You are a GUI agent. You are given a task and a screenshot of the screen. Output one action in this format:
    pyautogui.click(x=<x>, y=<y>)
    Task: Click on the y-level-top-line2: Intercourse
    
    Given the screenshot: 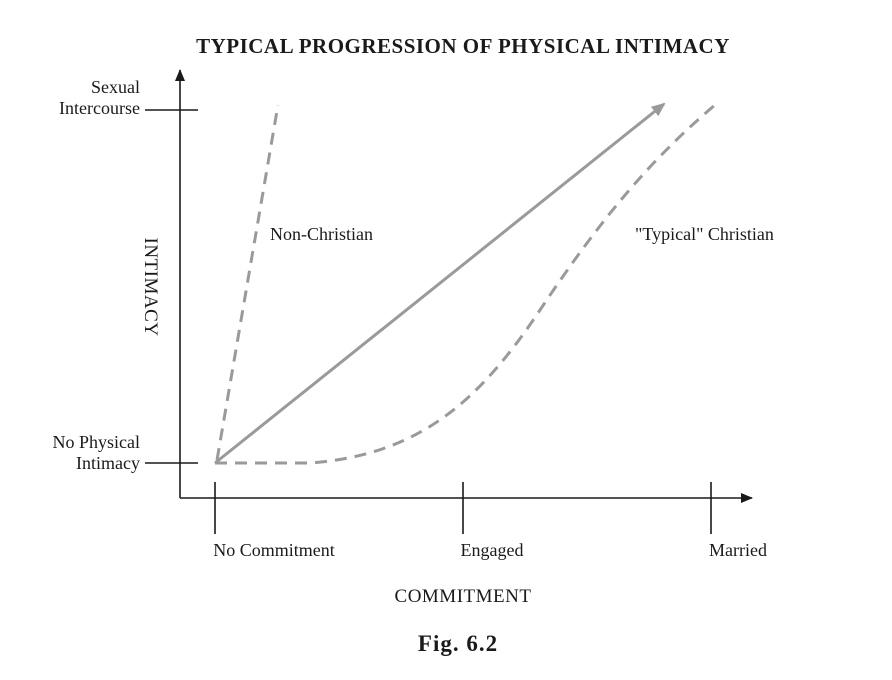 What is the action you would take?
    pyautogui.click(x=99, y=108)
    